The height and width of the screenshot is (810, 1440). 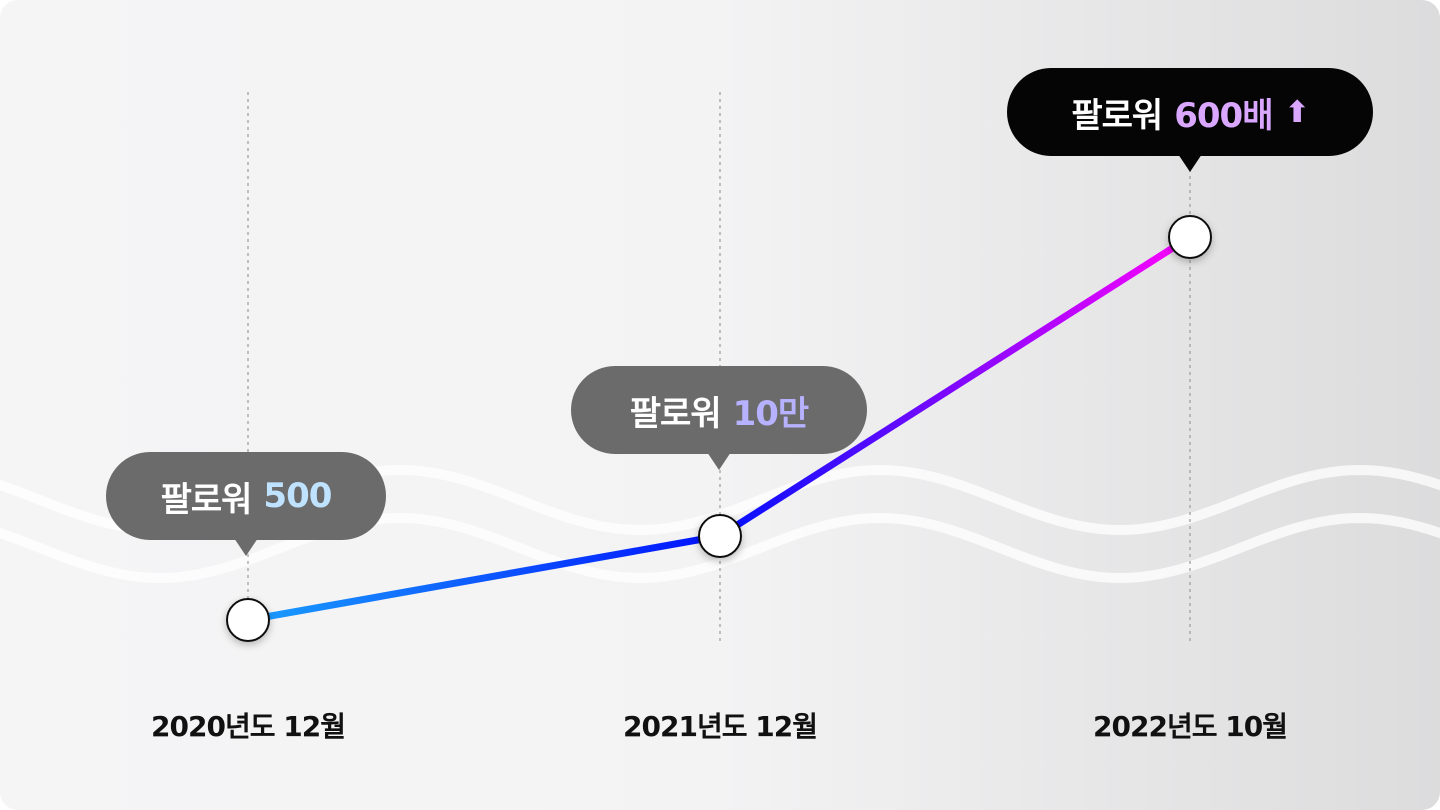 What do you see at coordinates (1296, 112) in the screenshot?
I see `up-arrow-icon: ⬆` at bounding box center [1296, 112].